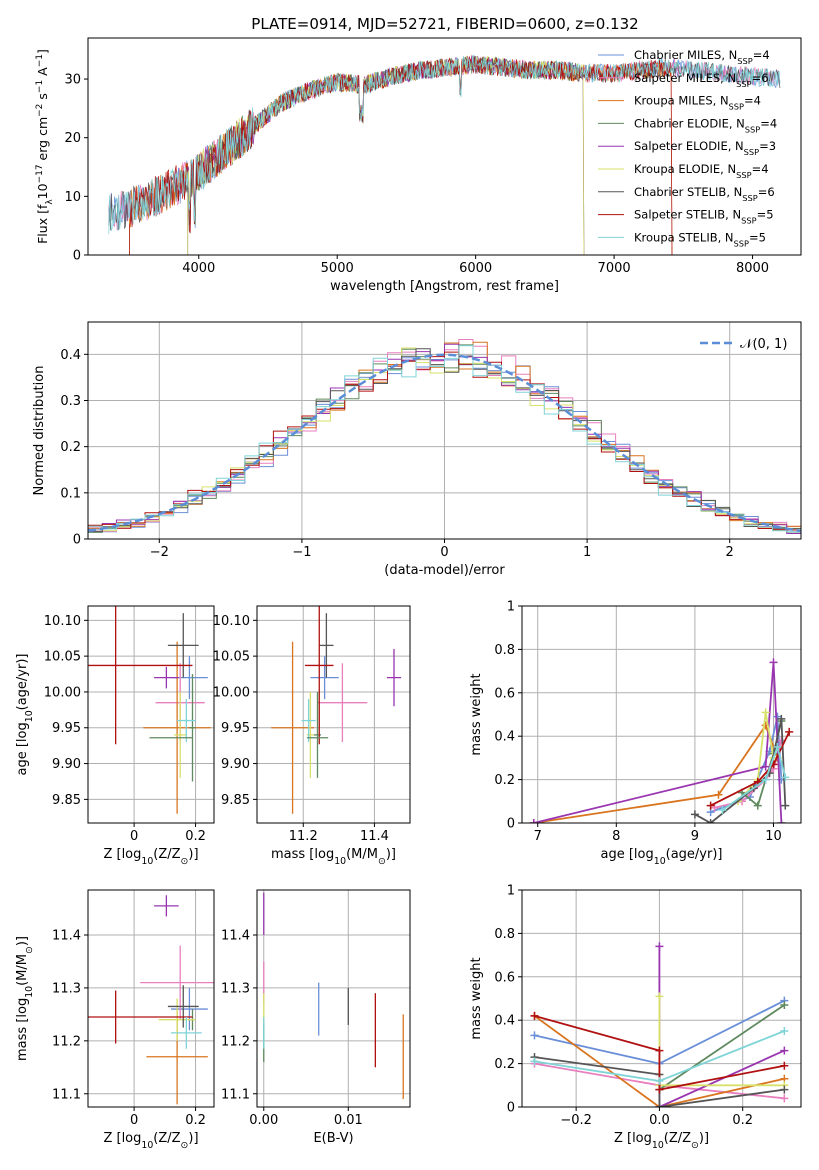  Describe the element at coordinates (45, 146) in the screenshot. I see `y-axis-label: Flux [fλ10−17 erg cm−2 s−1 A−1]` at that location.